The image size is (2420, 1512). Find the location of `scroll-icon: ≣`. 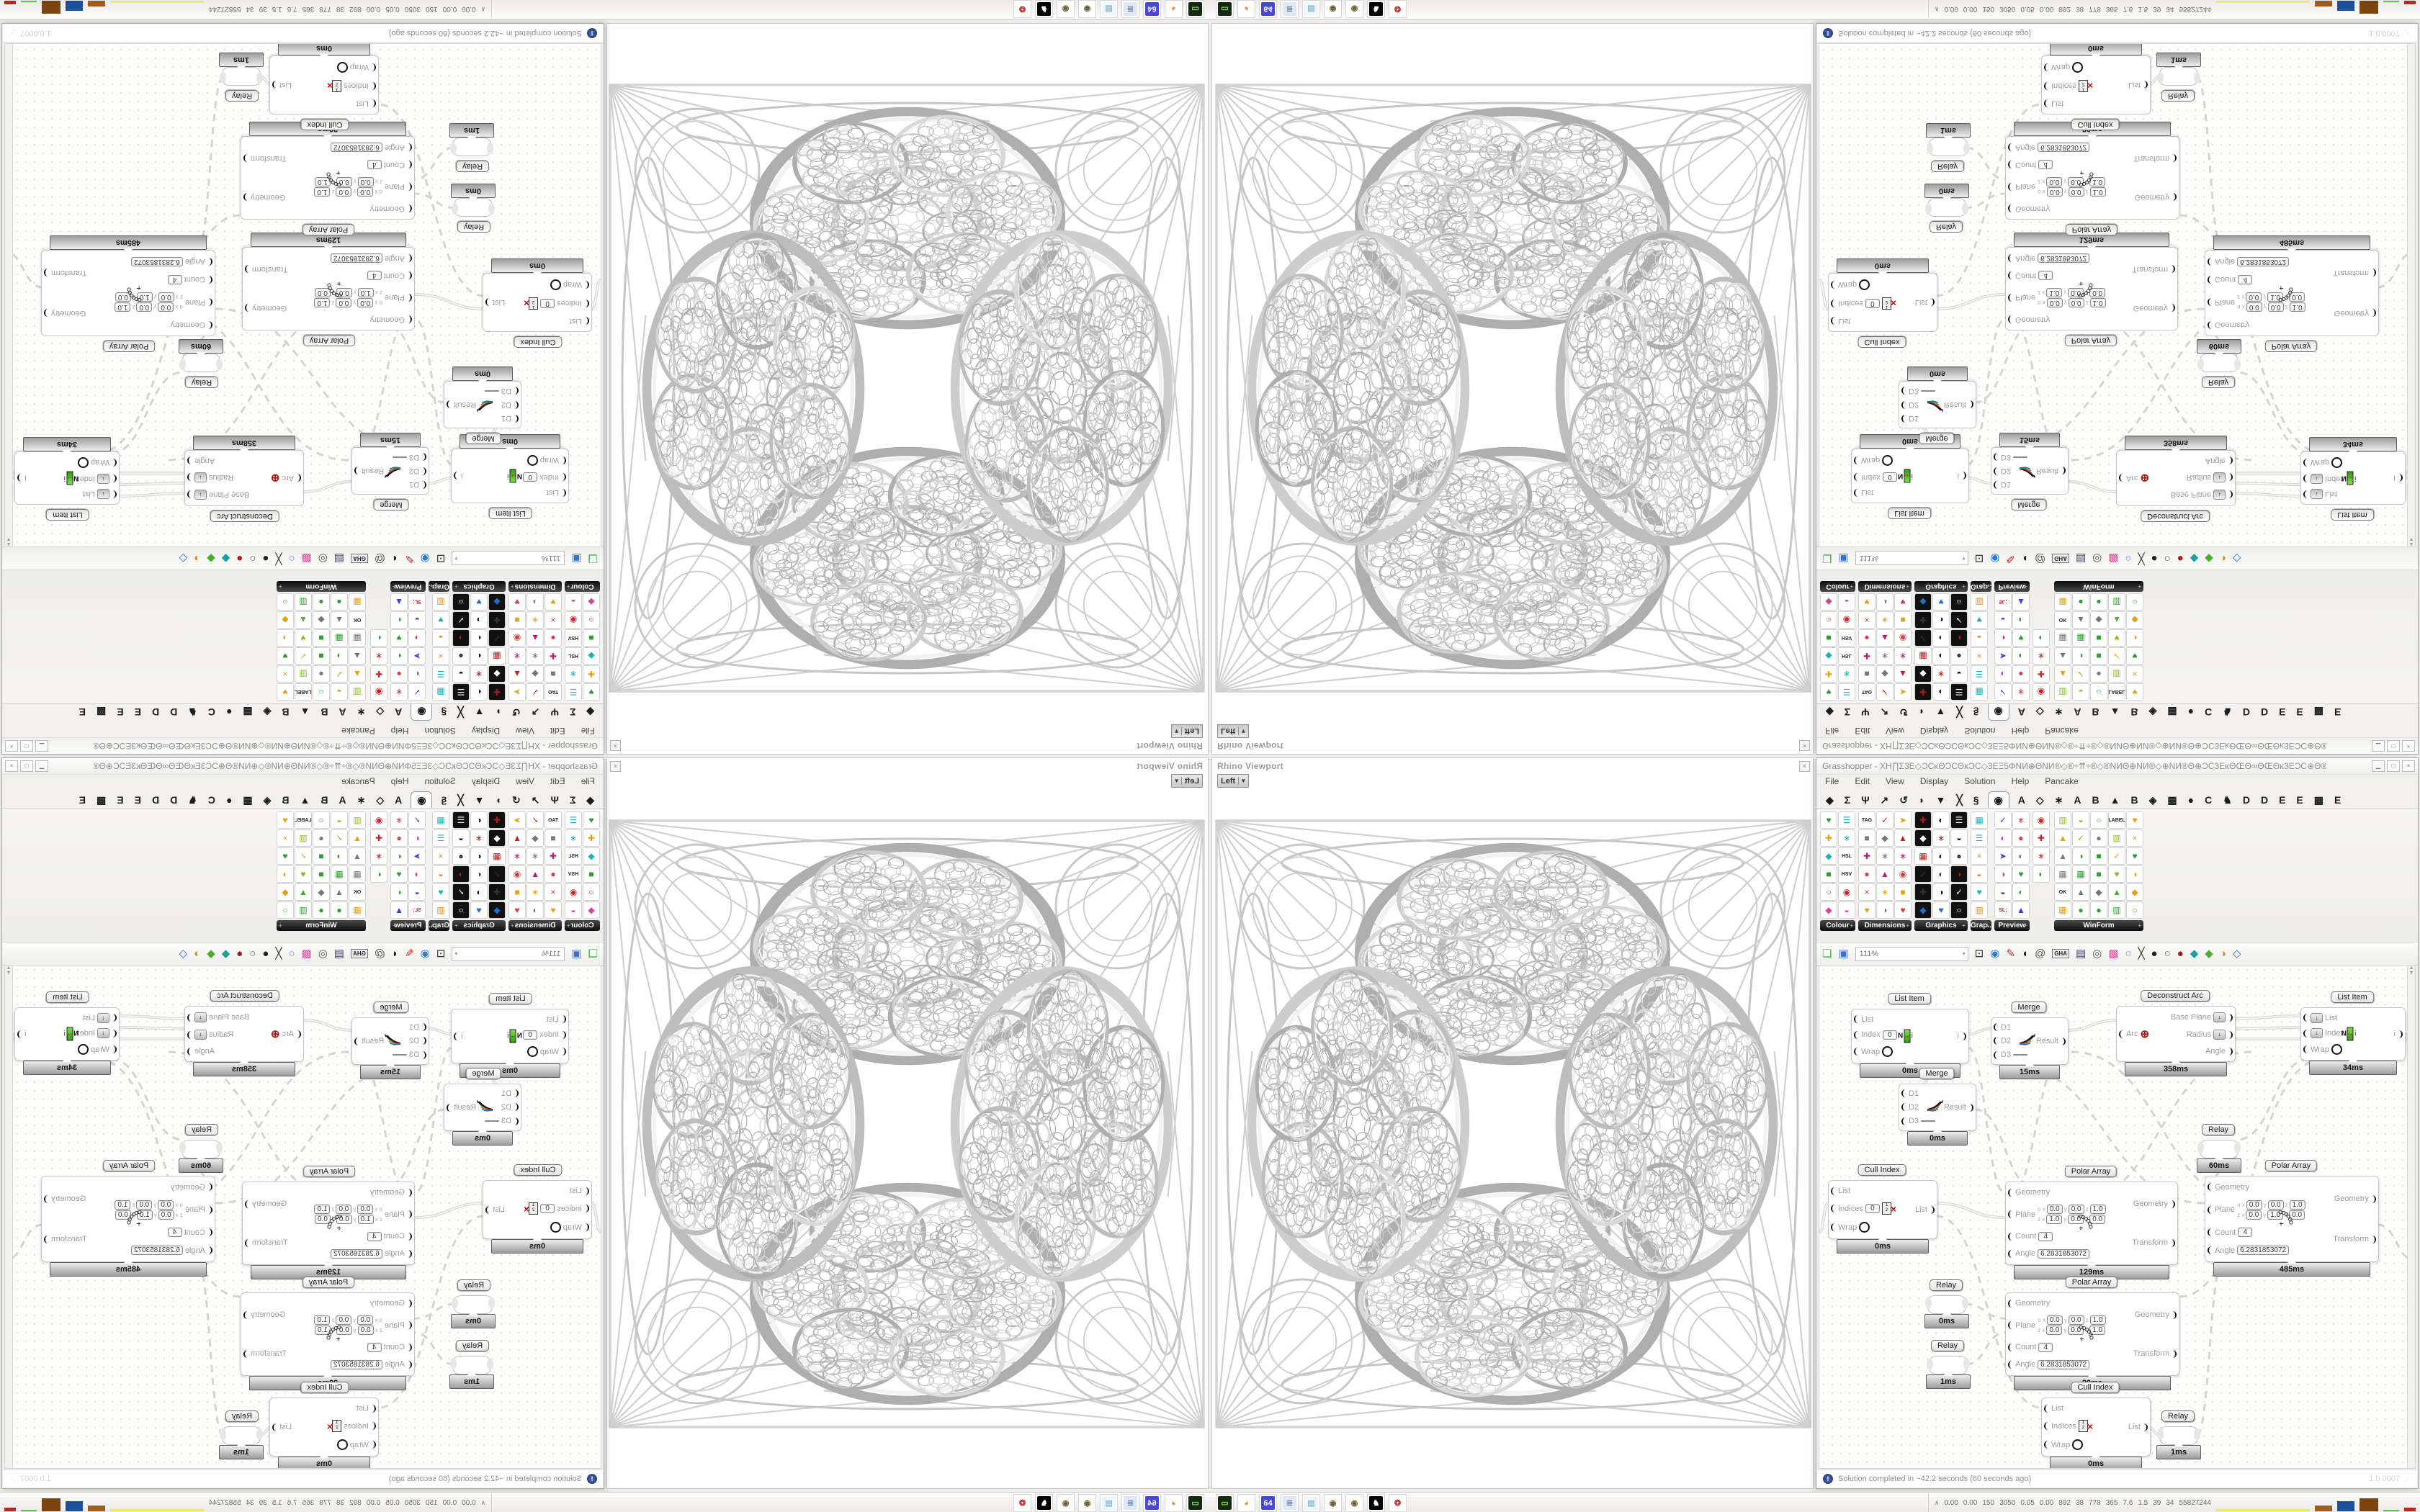

scroll-icon: ≣ is located at coordinates (1130, 1503).